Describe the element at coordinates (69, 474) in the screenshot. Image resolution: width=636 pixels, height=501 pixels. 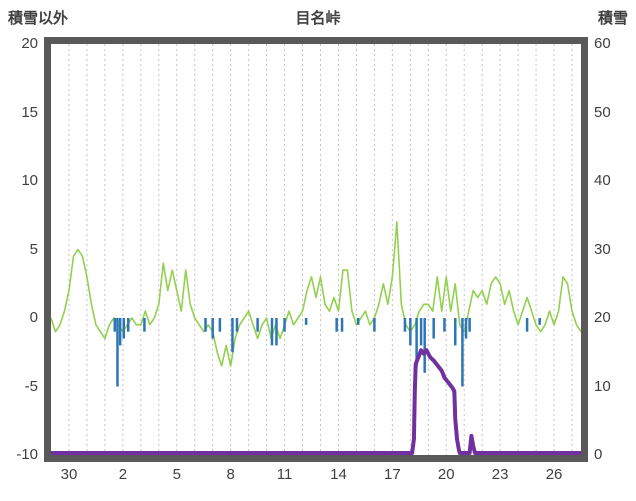
I see `x-tick-label: 30` at that location.